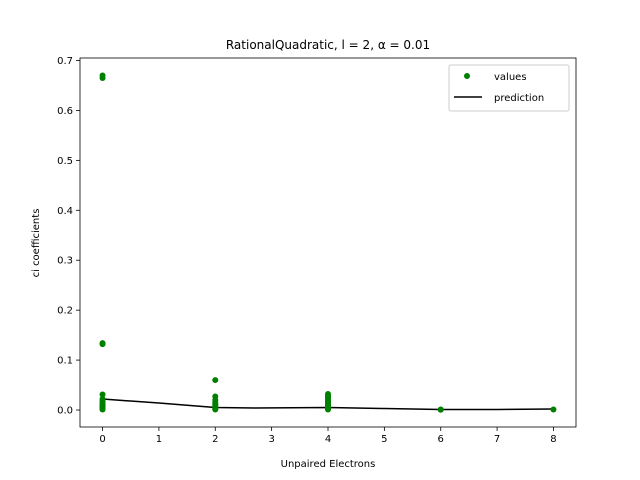 The height and width of the screenshot is (480, 640). What do you see at coordinates (328, 464) in the screenshot?
I see `x-axis-label: Unpaired Electrons` at bounding box center [328, 464].